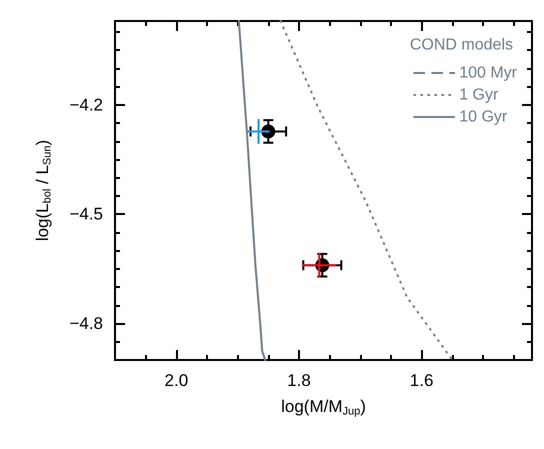 Image resolution: width=544 pixels, height=449 pixels. What do you see at coordinates (86, 324) in the screenshot?
I see `y-tick-label: −4.8` at bounding box center [86, 324].